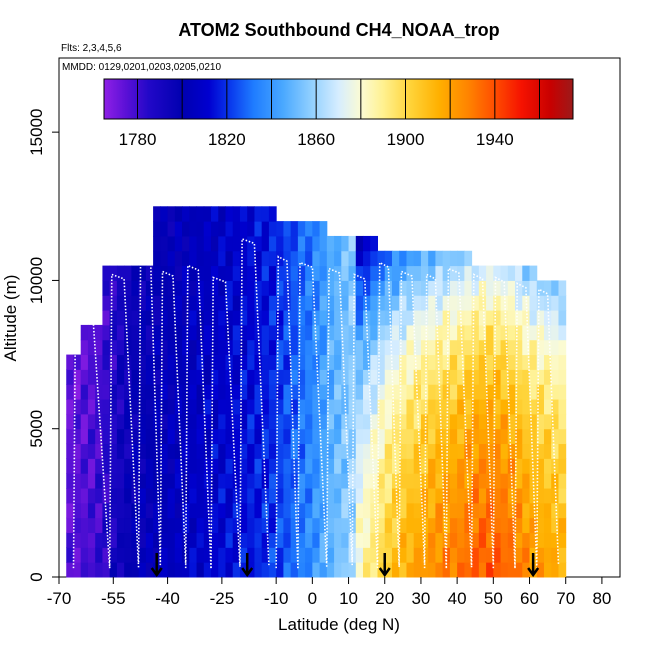 Image resolution: width=650 pixels, height=650 pixels. Describe the element at coordinates (338, 30) in the screenshot. I see `chart-title: ATOM2 Southbound CH4_NOAA_trop` at that location.